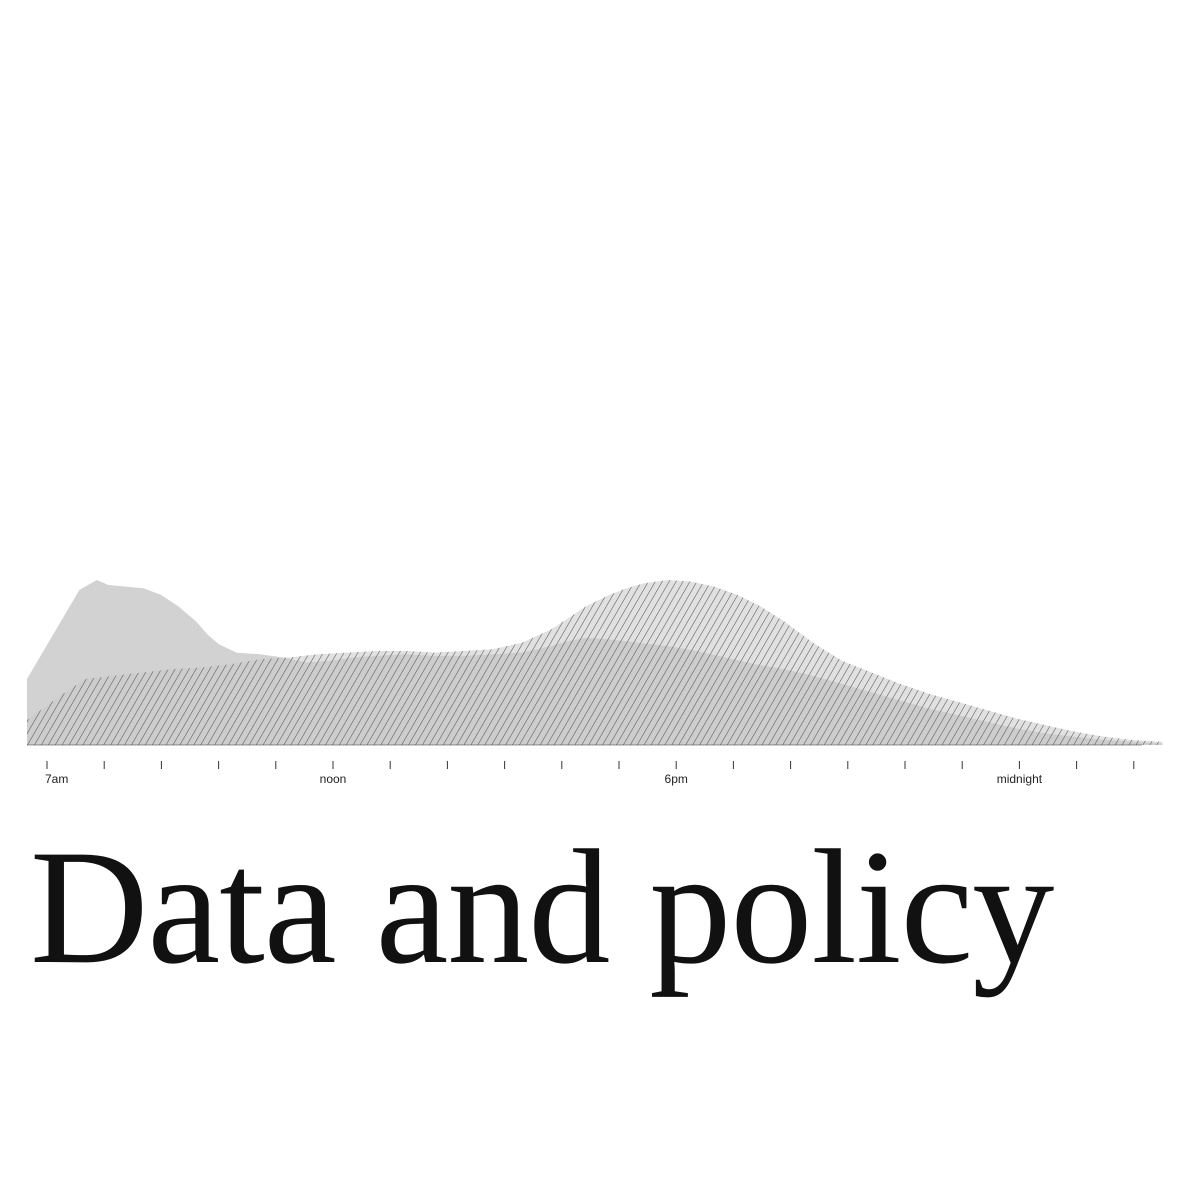  I want to click on hatched-area-series, so click(595, 662).